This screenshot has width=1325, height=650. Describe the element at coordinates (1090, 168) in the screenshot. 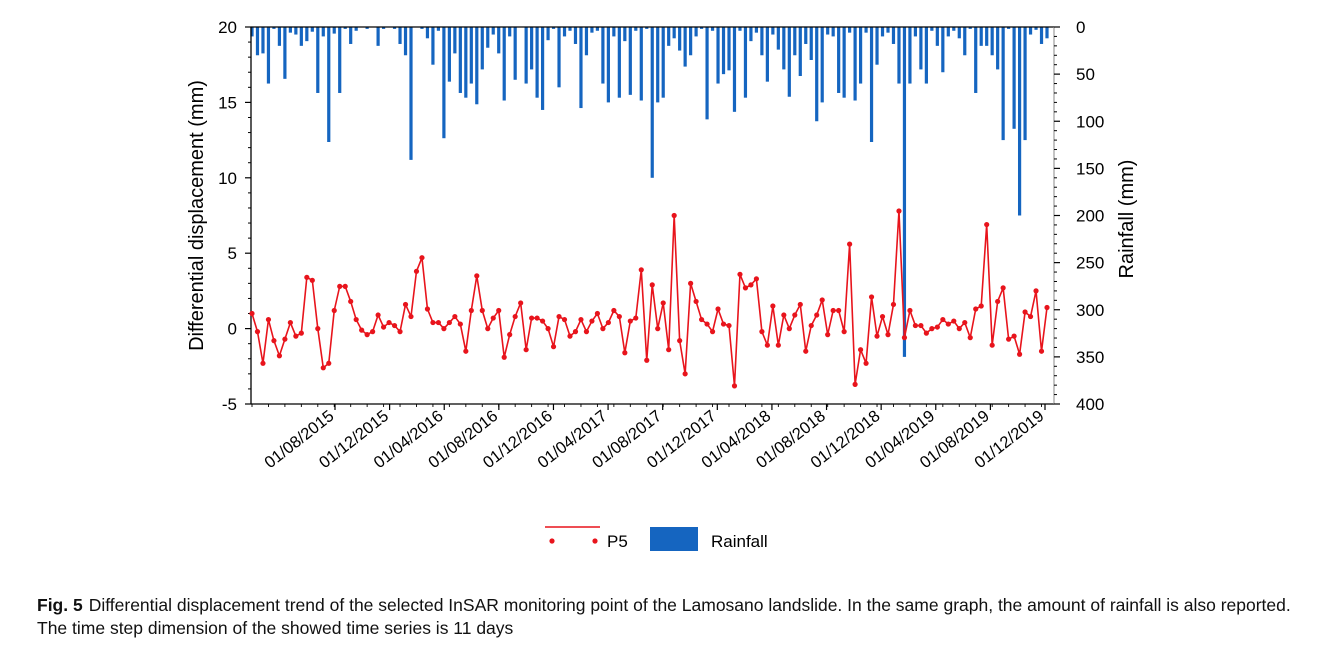

I see `right-tick-label: 150` at that location.